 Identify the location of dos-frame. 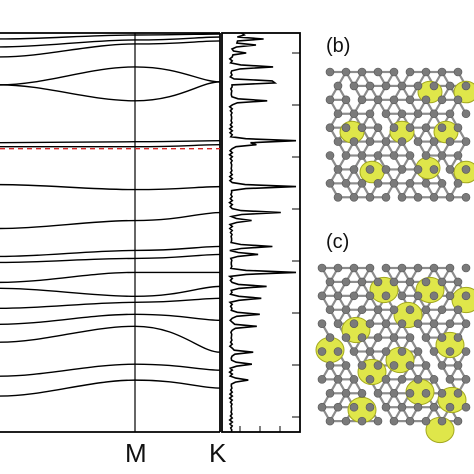
(261, 232).